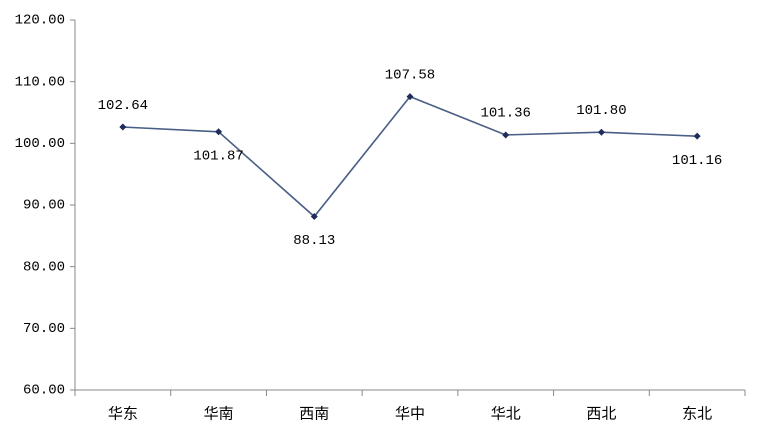 The height and width of the screenshot is (439, 762). What do you see at coordinates (219, 414) in the screenshot?
I see `x-tick-label: 华南` at bounding box center [219, 414].